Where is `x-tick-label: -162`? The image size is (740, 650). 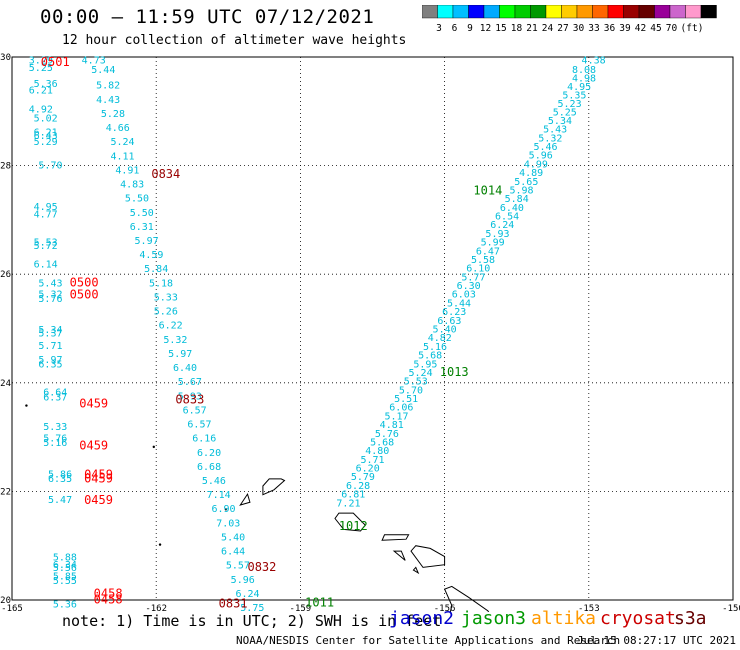 x-tick-label: -162 is located at coordinates (156, 608).